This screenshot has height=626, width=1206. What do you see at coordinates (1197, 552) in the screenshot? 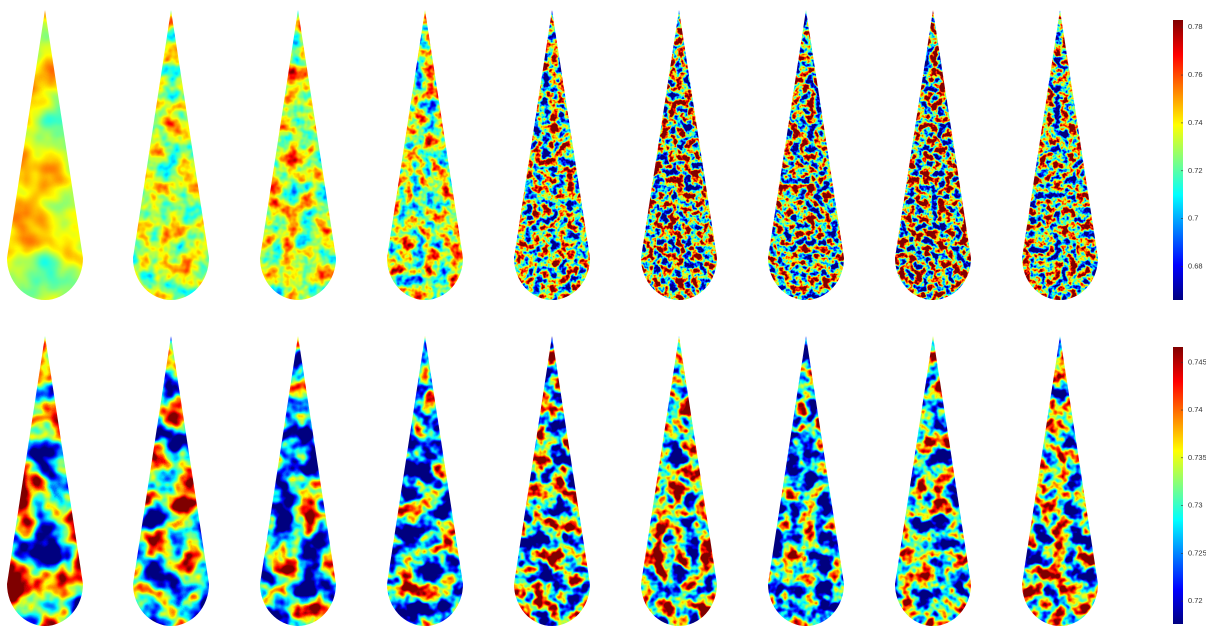
I see `colorbar-tick-label: 0.725` at bounding box center [1197, 552].